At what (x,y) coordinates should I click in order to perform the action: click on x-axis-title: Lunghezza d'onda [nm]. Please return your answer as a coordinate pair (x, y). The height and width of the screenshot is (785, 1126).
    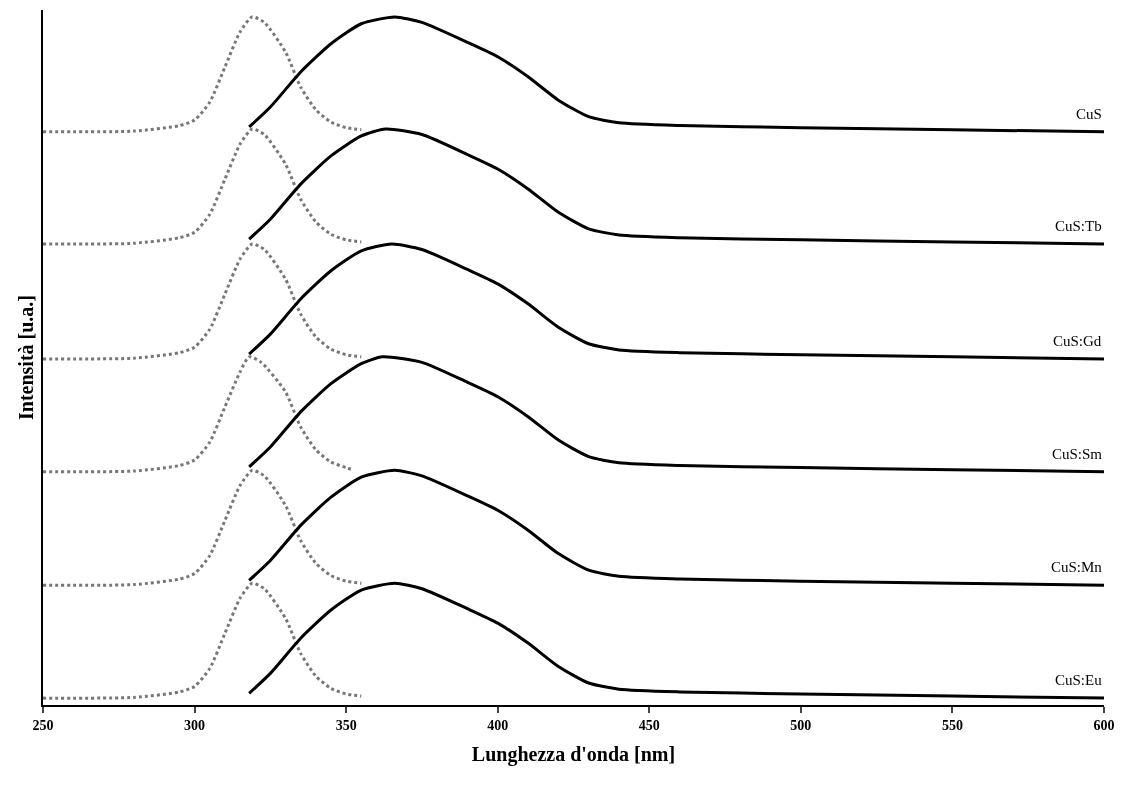
    Looking at the image, I should click on (573, 754).